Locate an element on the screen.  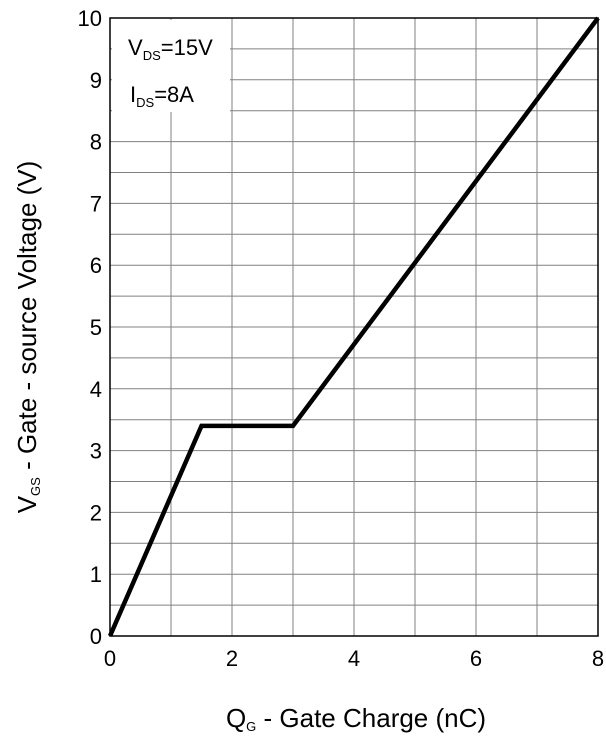
y-tick-label: 6 is located at coordinates (96, 265).